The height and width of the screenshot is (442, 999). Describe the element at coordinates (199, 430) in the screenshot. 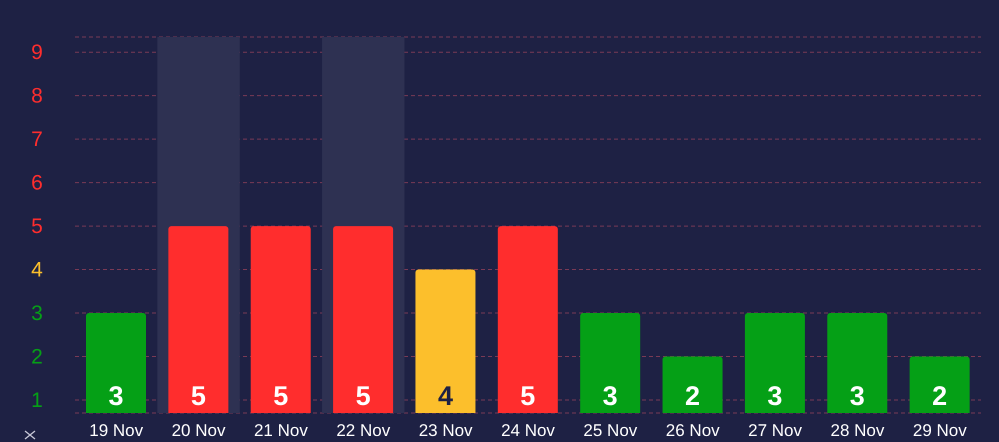

I see `x-tick-label: 20 Nov` at that location.